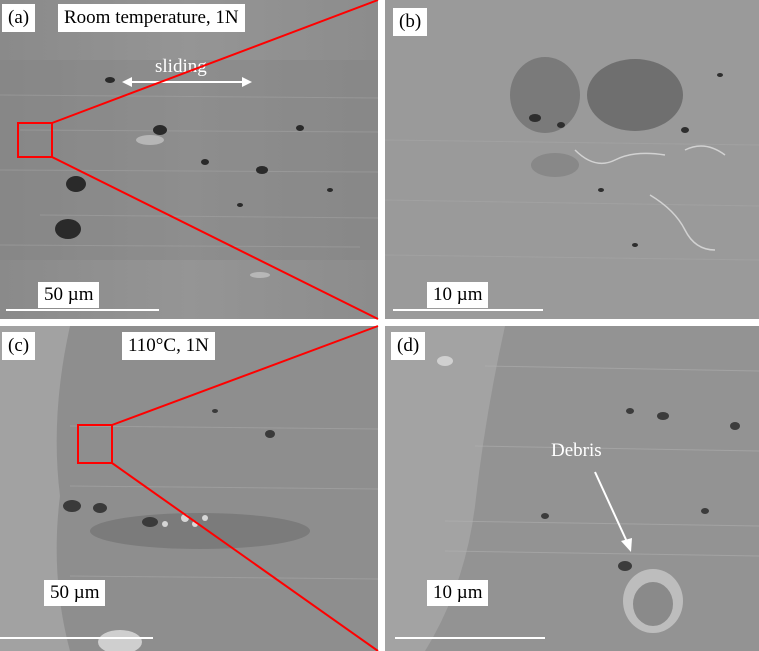  What do you see at coordinates (458, 593) in the screenshot?
I see `scale-bar-label-d: 10 µm` at bounding box center [458, 593].